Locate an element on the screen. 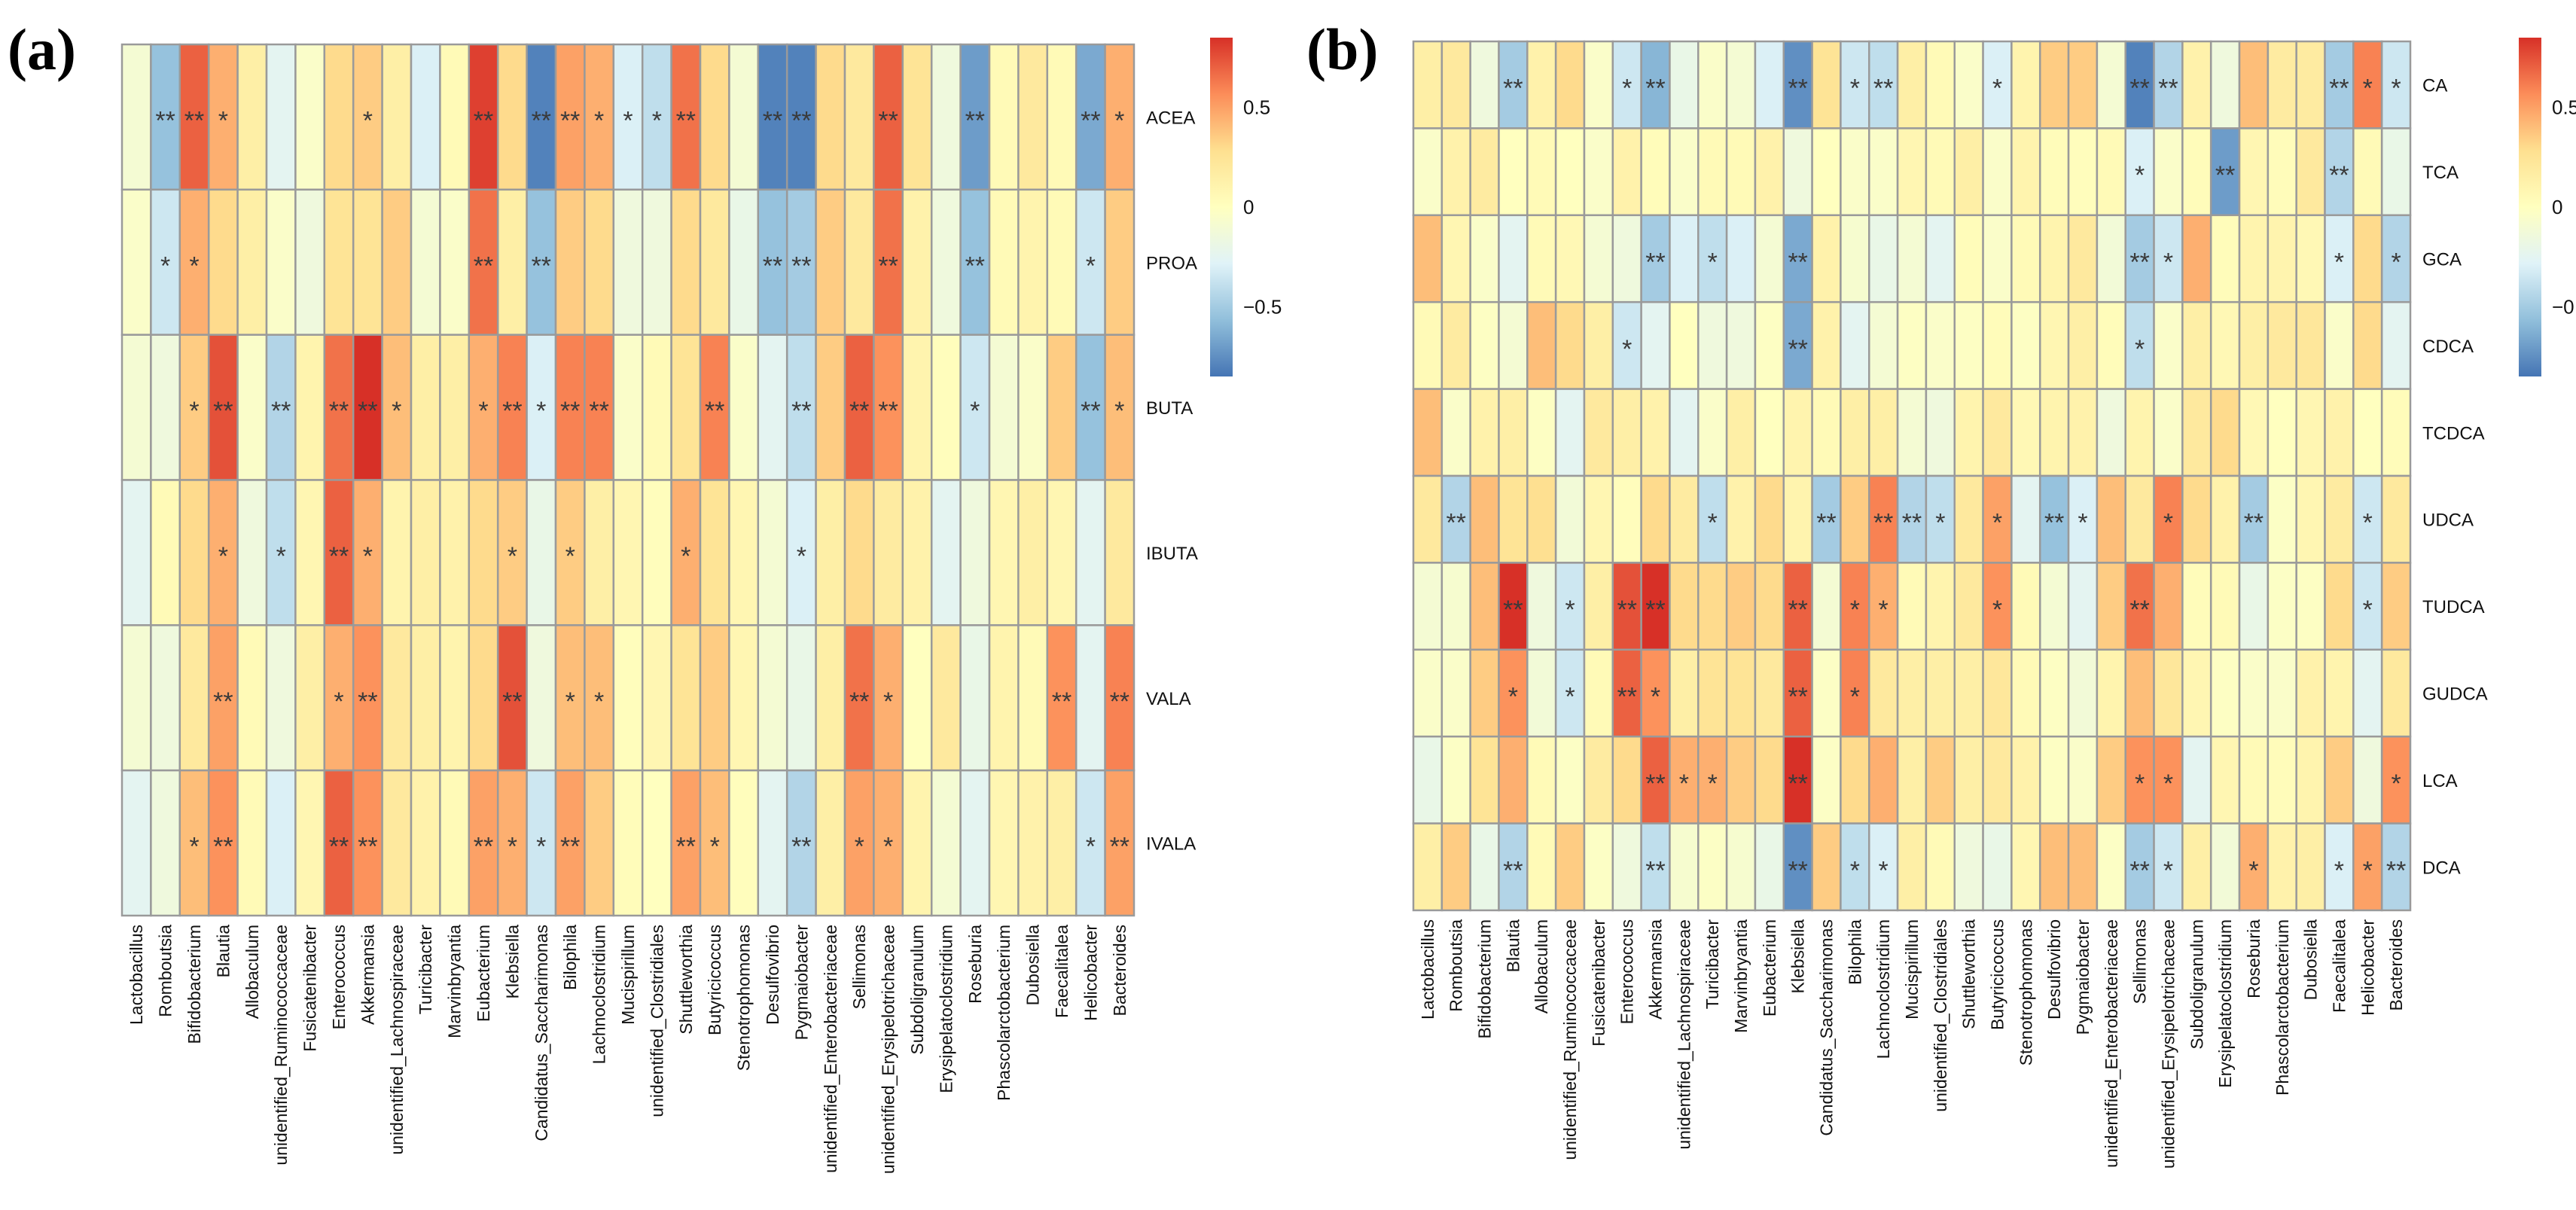 This screenshot has height=1210, width=2576. column-label: Eubacterium is located at coordinates (1769, 967).